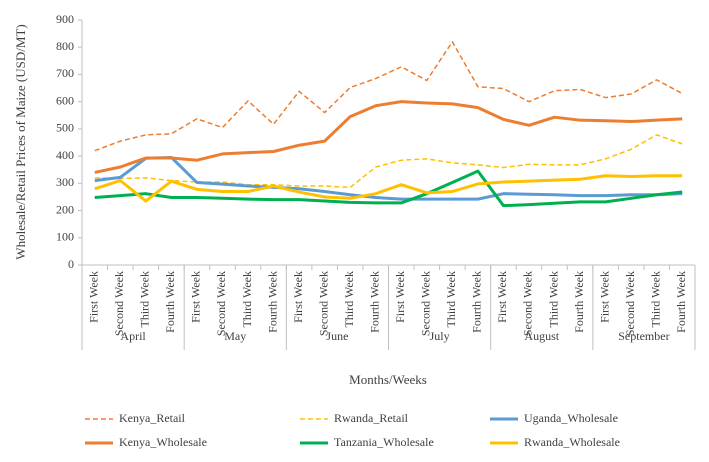 The image size is (709, 462). What do you see at coordinates (235, 336) in the screenshot?
I see `group-label: May` at bounding box center [235, 336].